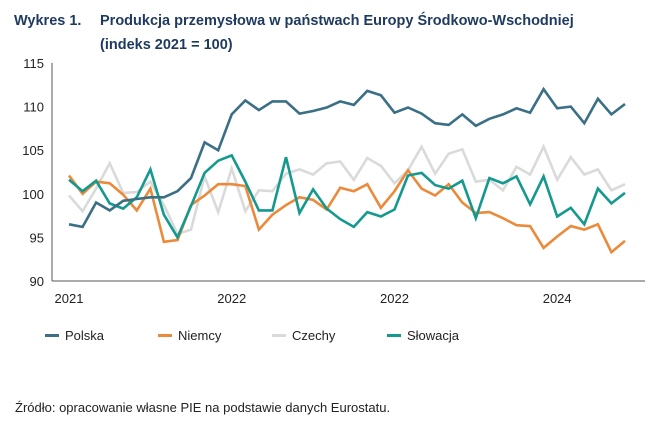  Describe the element at coordinates (33, 107) in the screenshot. I see `y-tick-label: 110` at that location.